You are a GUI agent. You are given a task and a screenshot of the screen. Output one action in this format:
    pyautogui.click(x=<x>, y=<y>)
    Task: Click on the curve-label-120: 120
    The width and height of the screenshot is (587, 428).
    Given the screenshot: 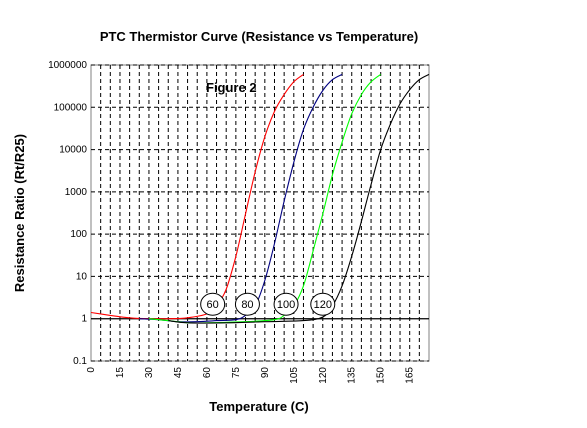 What is the action you would take?
    pyautogui.click(x=323, y=304)
    